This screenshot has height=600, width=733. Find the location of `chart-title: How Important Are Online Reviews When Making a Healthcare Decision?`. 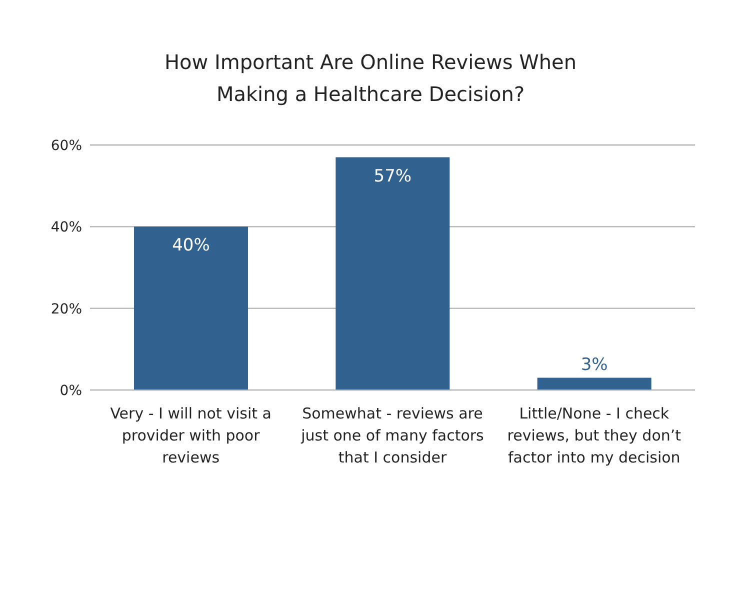

chart-title: How Important Are Online Reviews When Making a Healthcare Decision? is located at coordinates (370, 78).